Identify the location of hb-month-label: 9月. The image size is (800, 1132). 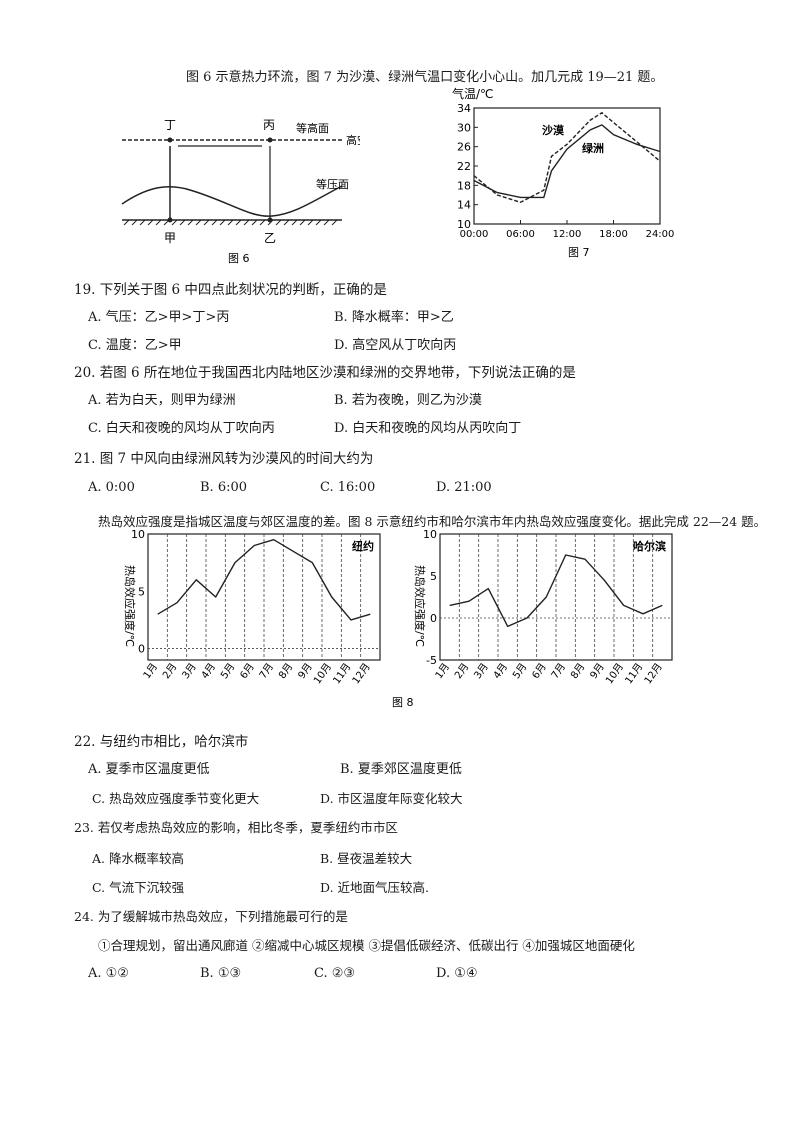
(597, 671).